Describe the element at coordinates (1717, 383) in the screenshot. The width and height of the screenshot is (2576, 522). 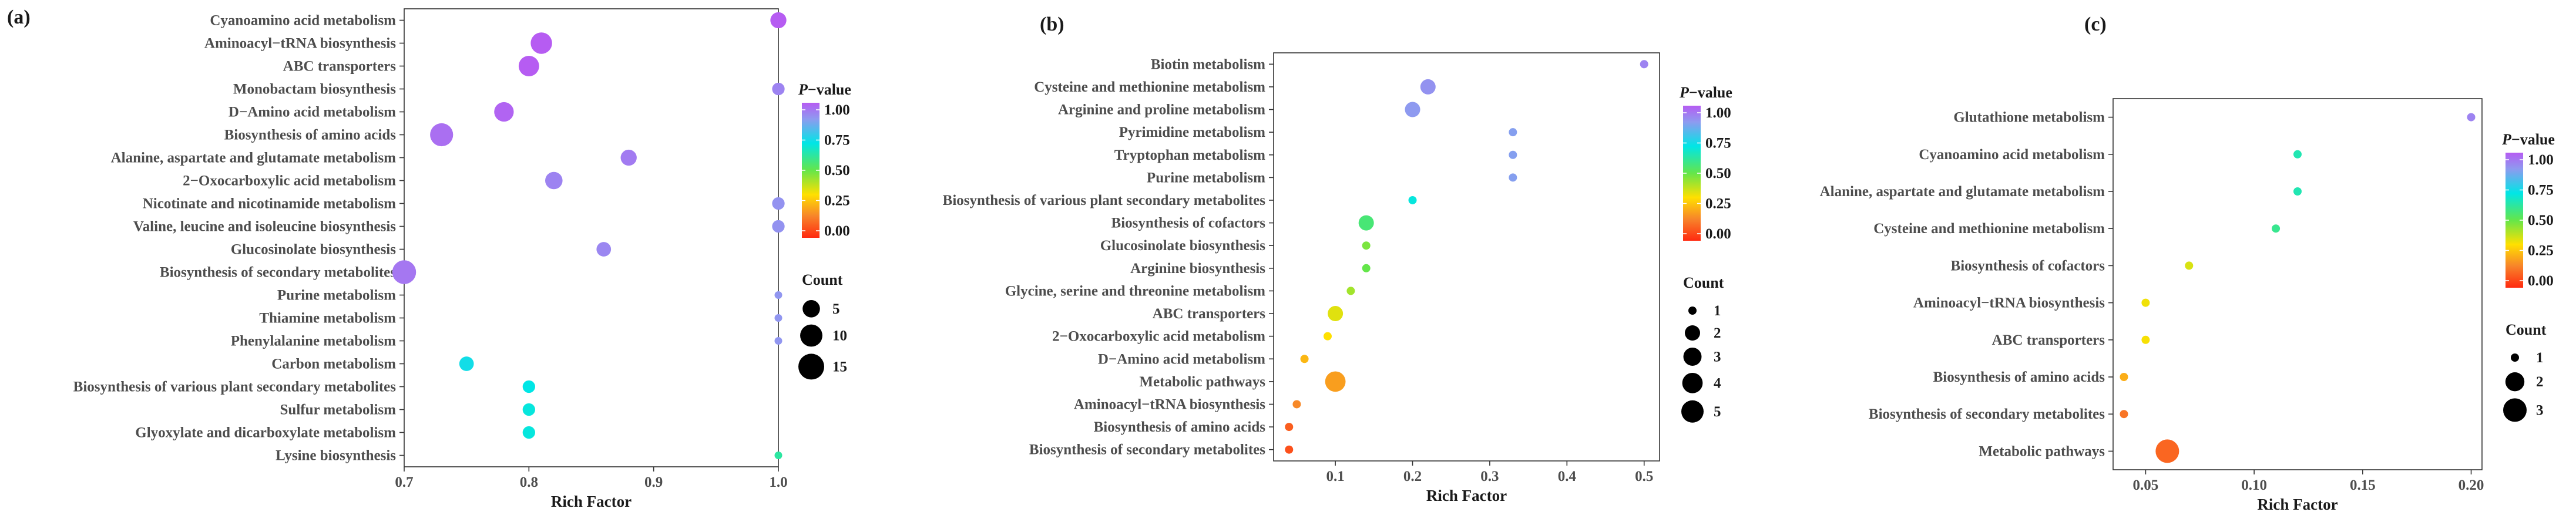
I see `size-legend-label: 4` at that location.